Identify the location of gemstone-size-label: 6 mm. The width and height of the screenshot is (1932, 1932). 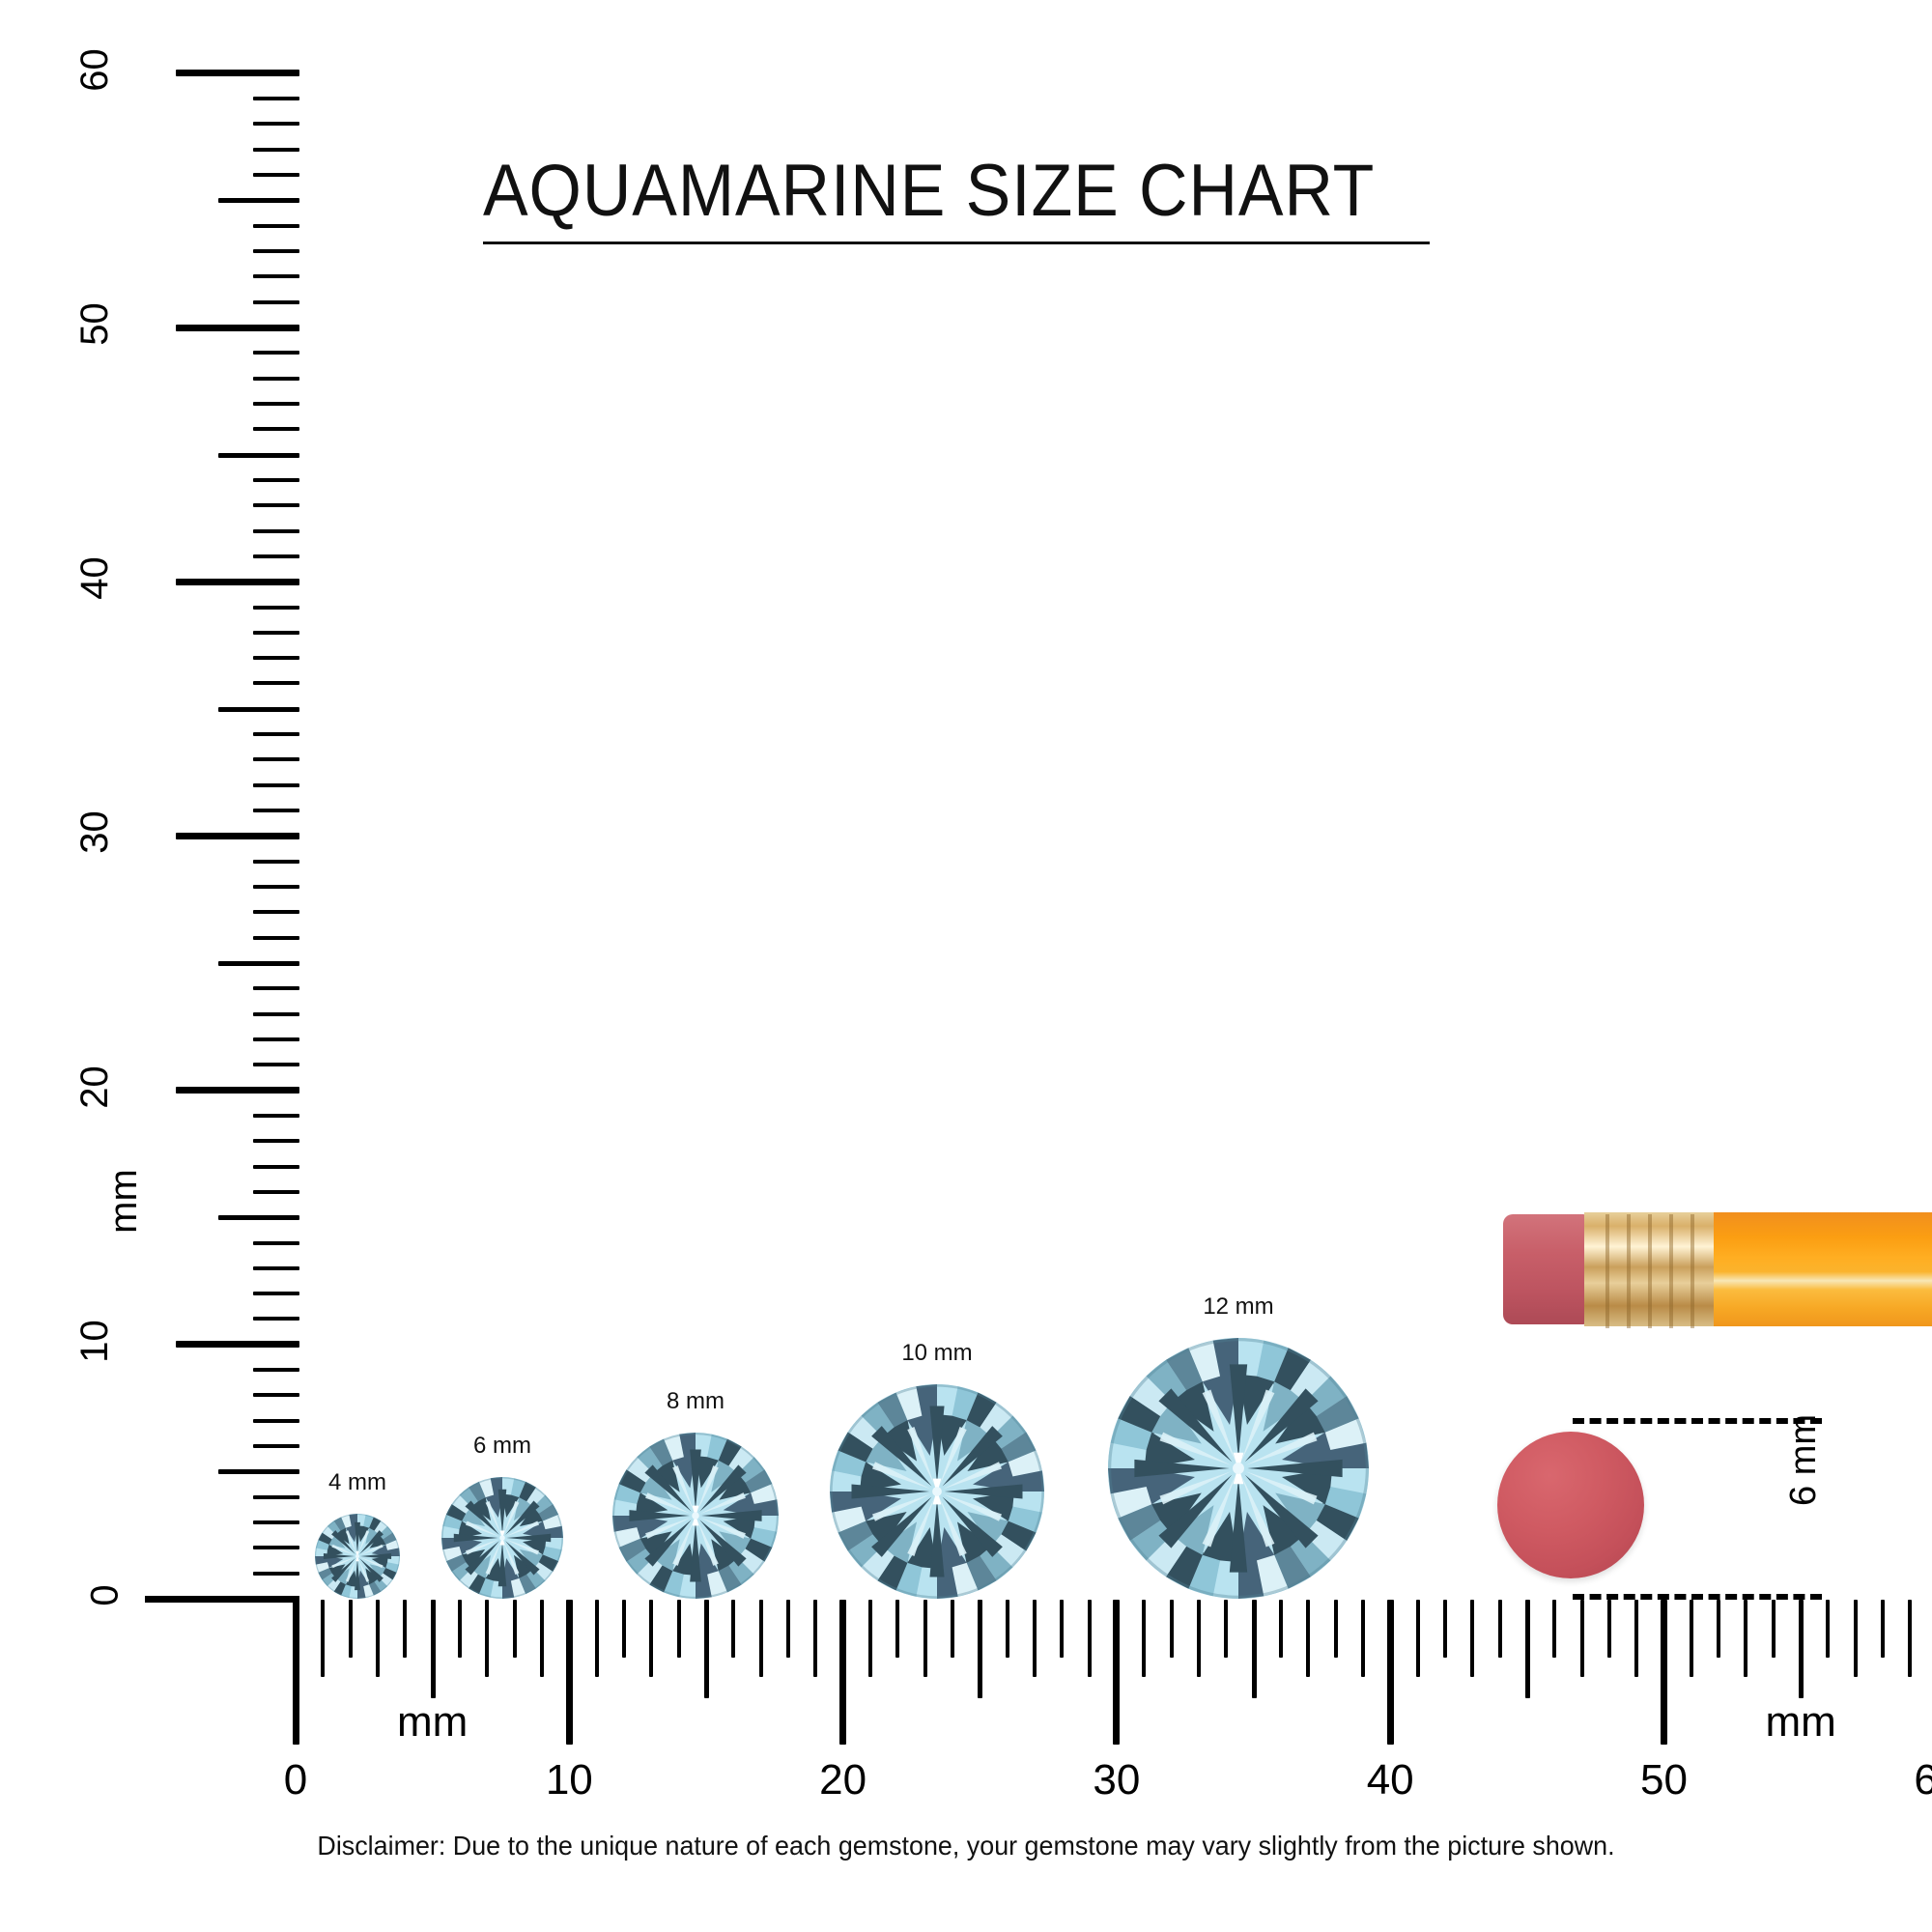
(502, 1446).